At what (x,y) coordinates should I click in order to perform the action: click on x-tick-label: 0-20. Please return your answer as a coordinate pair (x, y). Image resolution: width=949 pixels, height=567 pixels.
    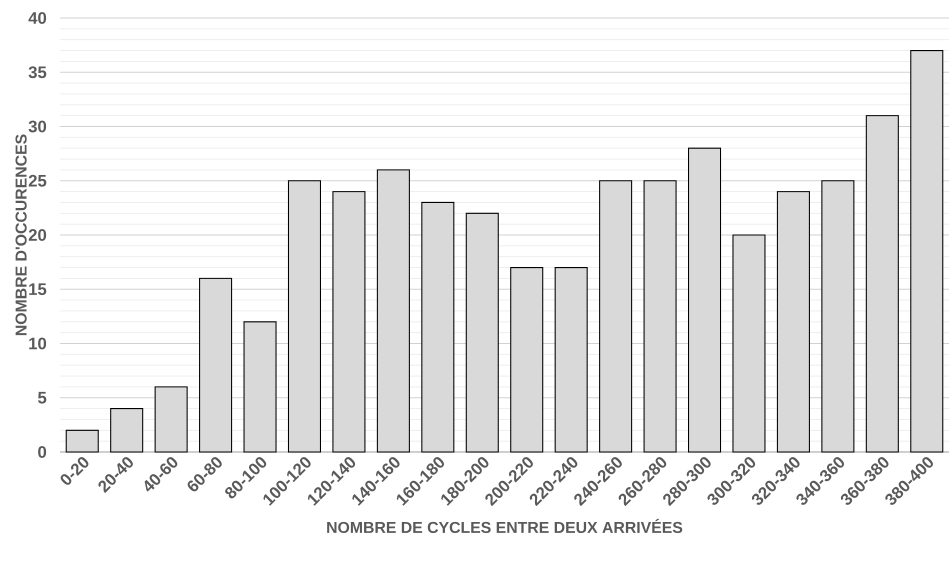
    Looking at the image, I should click on (74, 471).